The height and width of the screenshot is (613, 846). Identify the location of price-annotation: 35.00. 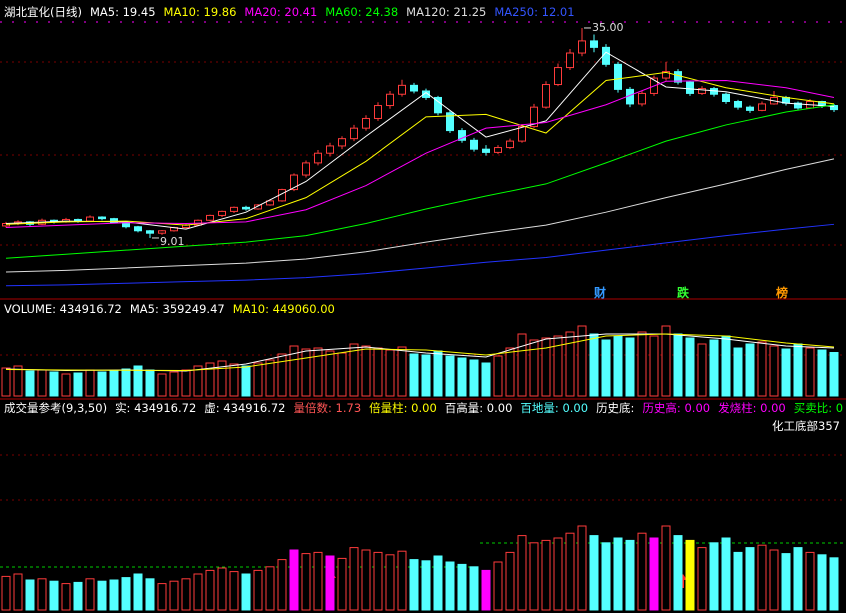
(608, 27).